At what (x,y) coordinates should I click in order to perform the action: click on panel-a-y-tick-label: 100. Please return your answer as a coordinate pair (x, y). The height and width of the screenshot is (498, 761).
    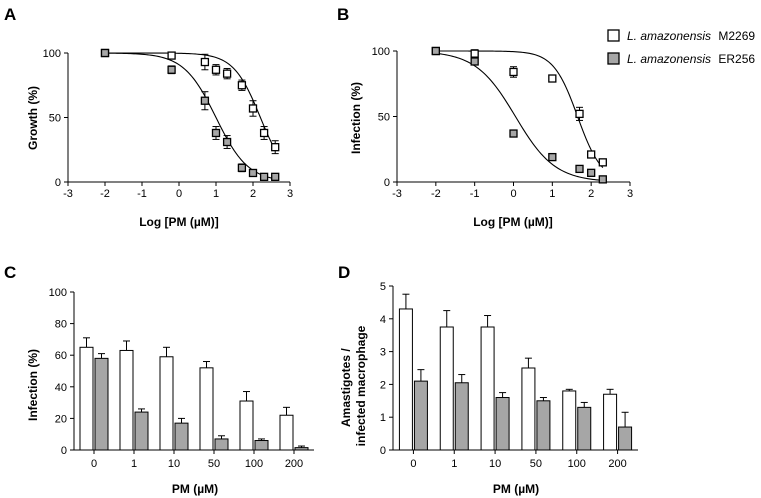
    Looking at the image, I should click on (52, 54).